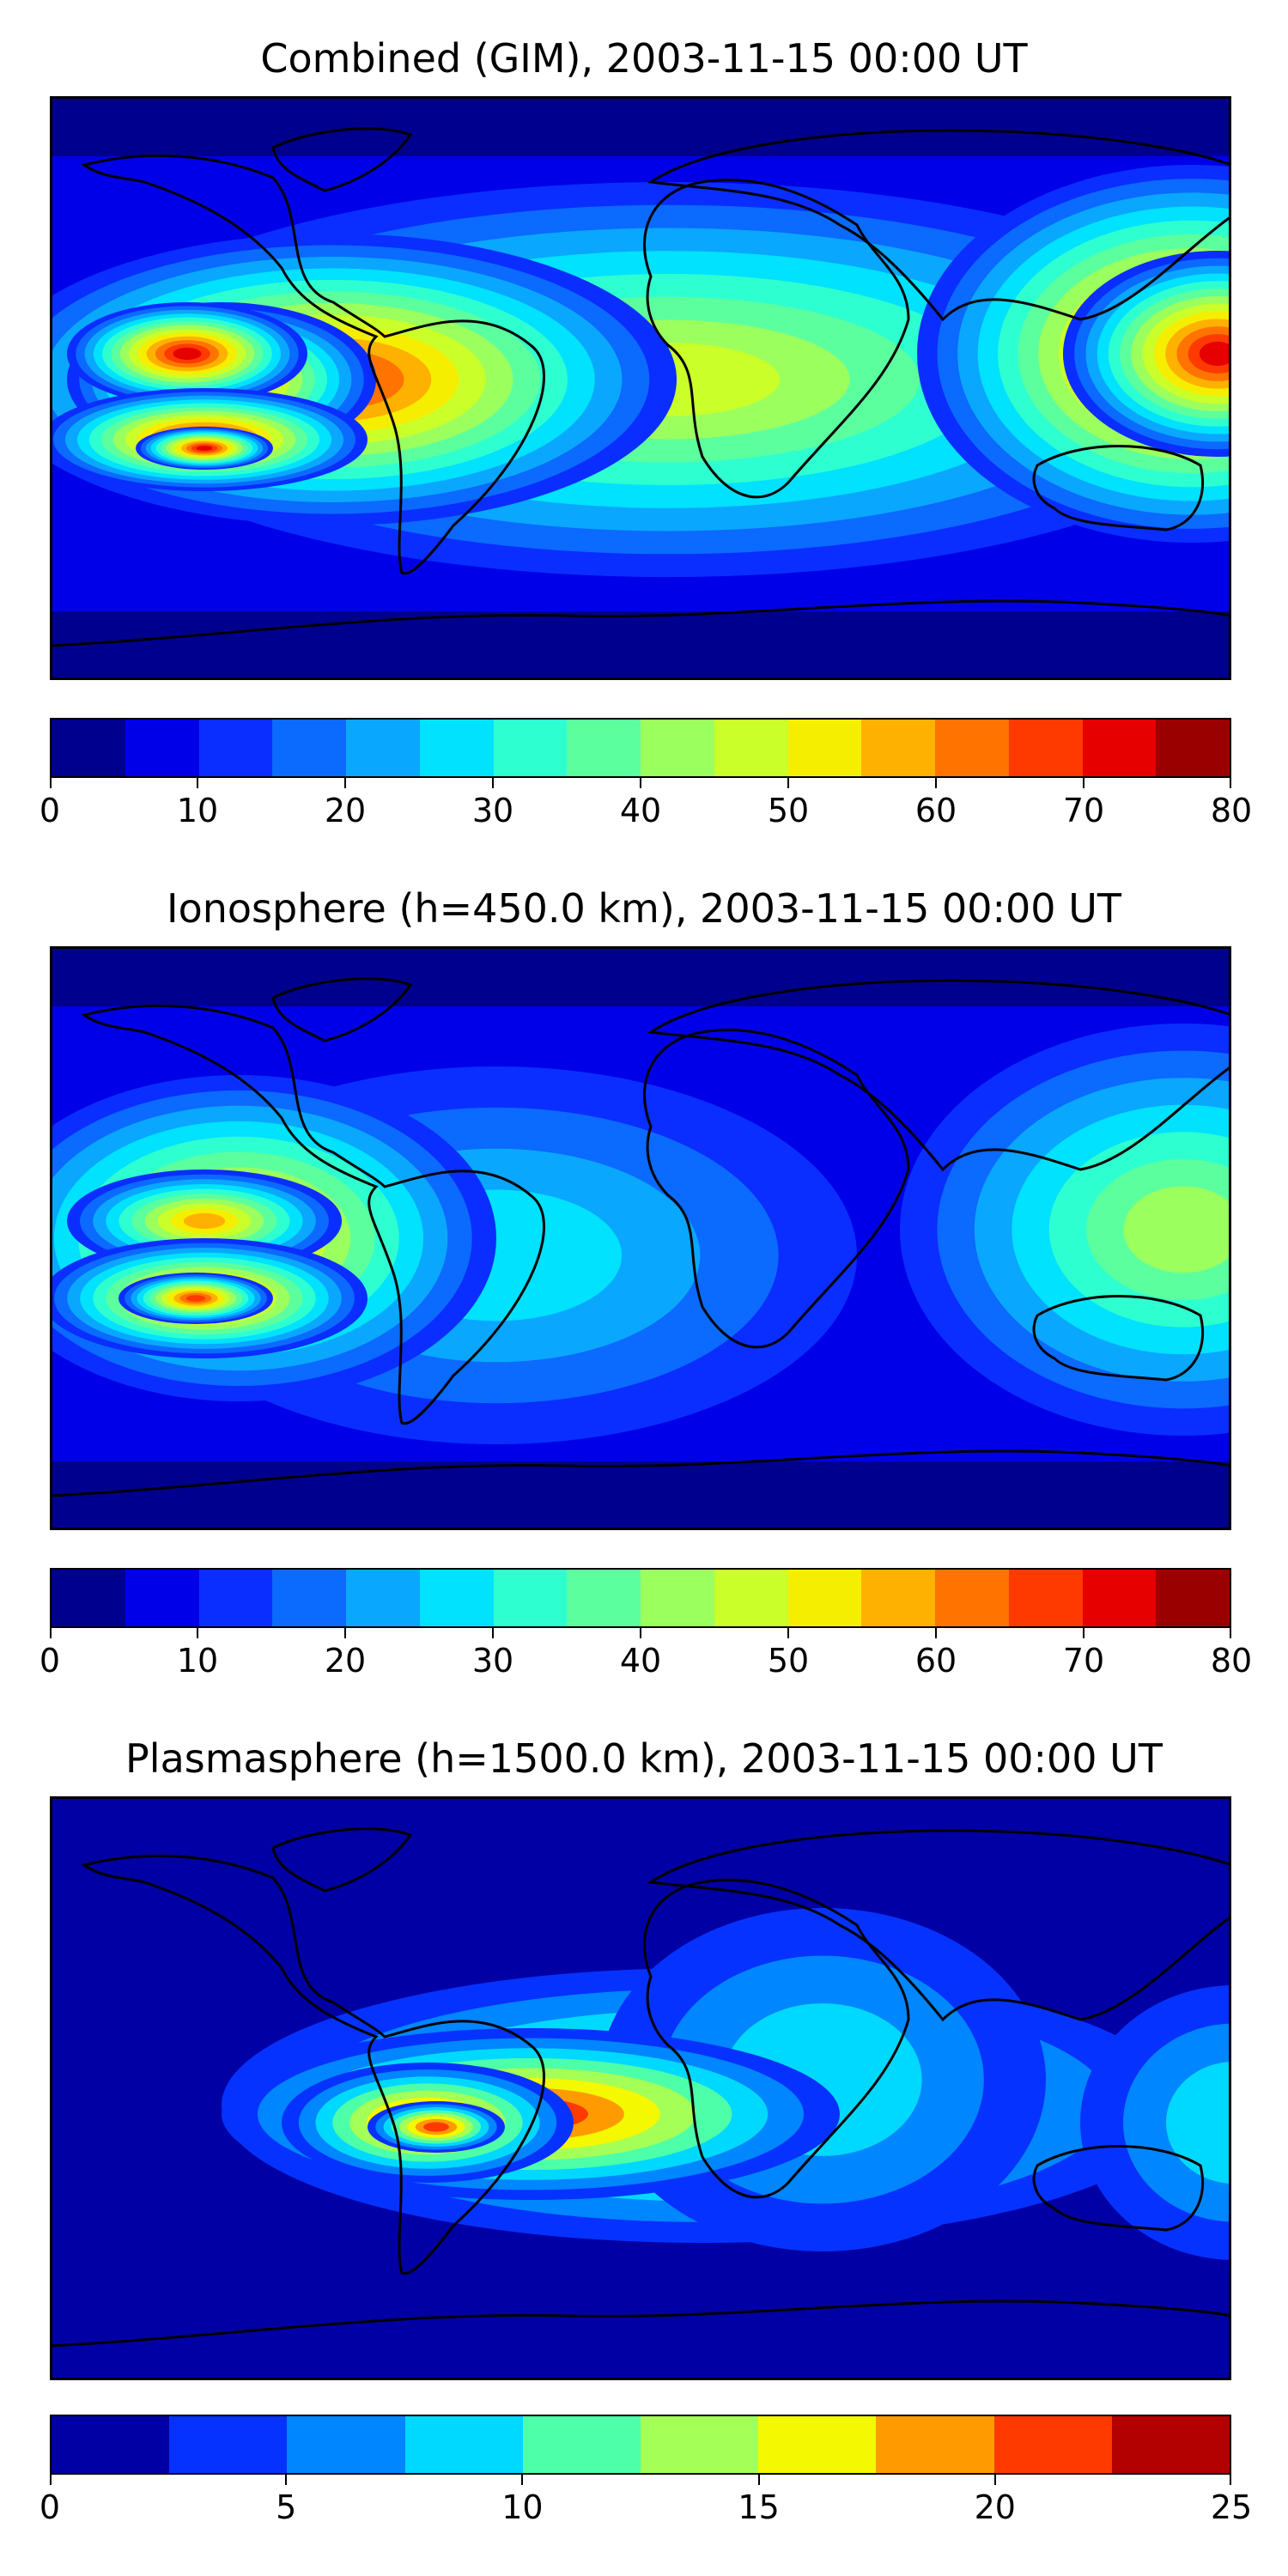 The image size is (1288, 2576). I want to click on colorbar-plasmasphere: 0 5 10 15 20 25, so click(645, 2470).